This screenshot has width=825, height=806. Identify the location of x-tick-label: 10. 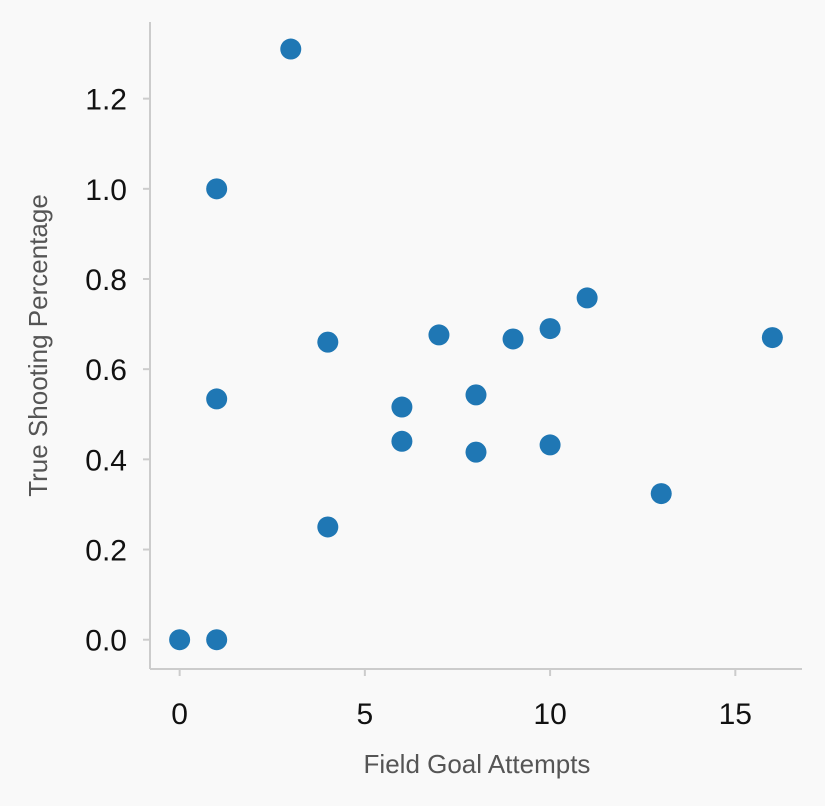
(549, 714).